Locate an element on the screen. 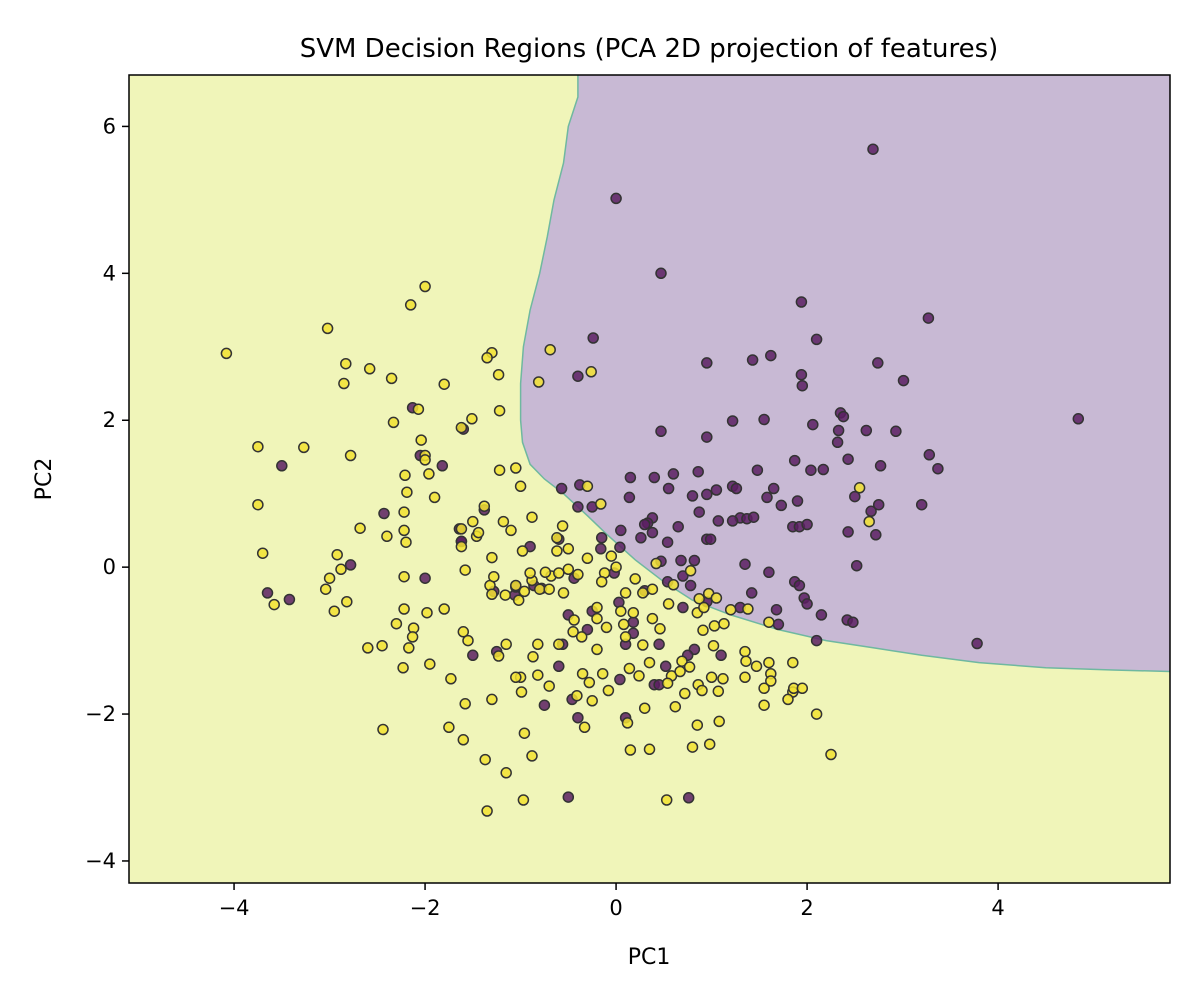 Image resolution: width=1200 pixels, height=1000 pixels. y-axis-label: PC2 is located at coordinates (44, 479).